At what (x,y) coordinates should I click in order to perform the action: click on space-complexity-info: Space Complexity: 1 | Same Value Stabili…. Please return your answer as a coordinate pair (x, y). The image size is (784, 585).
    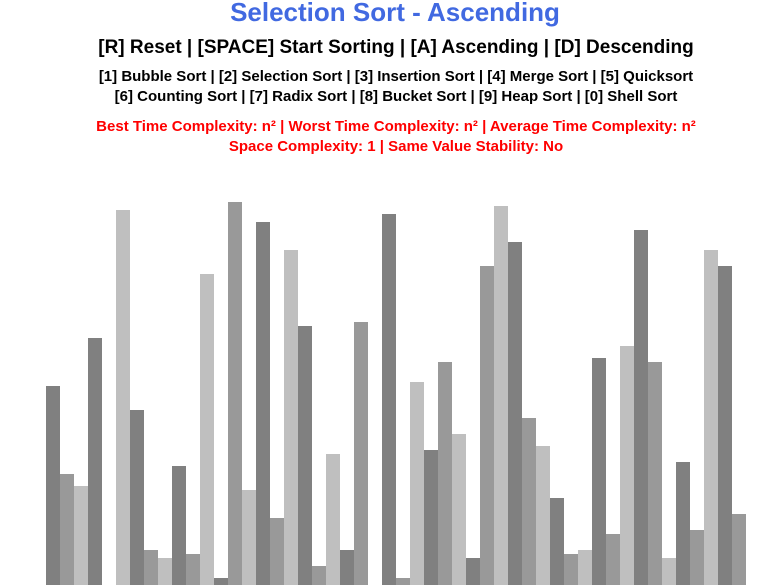
    Looking at the image, I should click on (396, 146).